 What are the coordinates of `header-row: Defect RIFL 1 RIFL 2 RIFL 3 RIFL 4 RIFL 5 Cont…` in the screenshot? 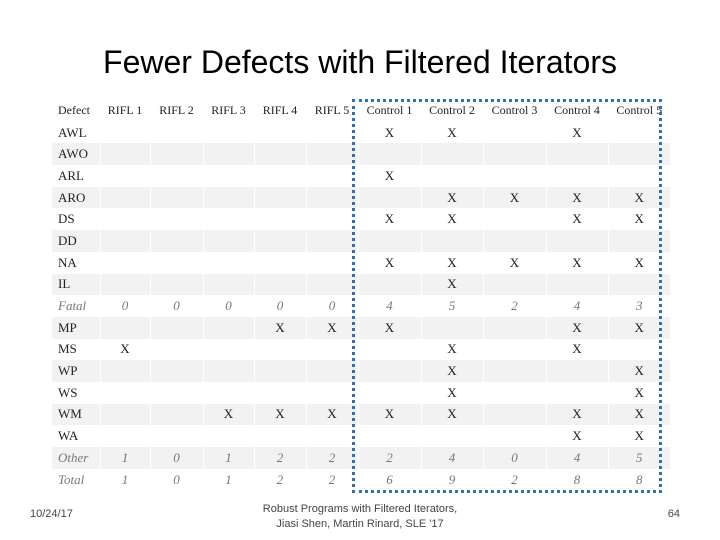 It's located at (361, 111).